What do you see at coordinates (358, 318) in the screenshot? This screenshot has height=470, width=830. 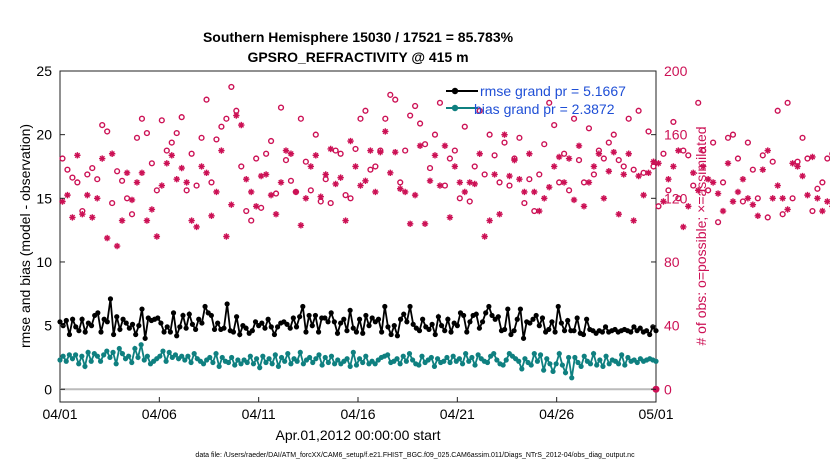 I see `series-rmse` at bounding box center [358, 318].